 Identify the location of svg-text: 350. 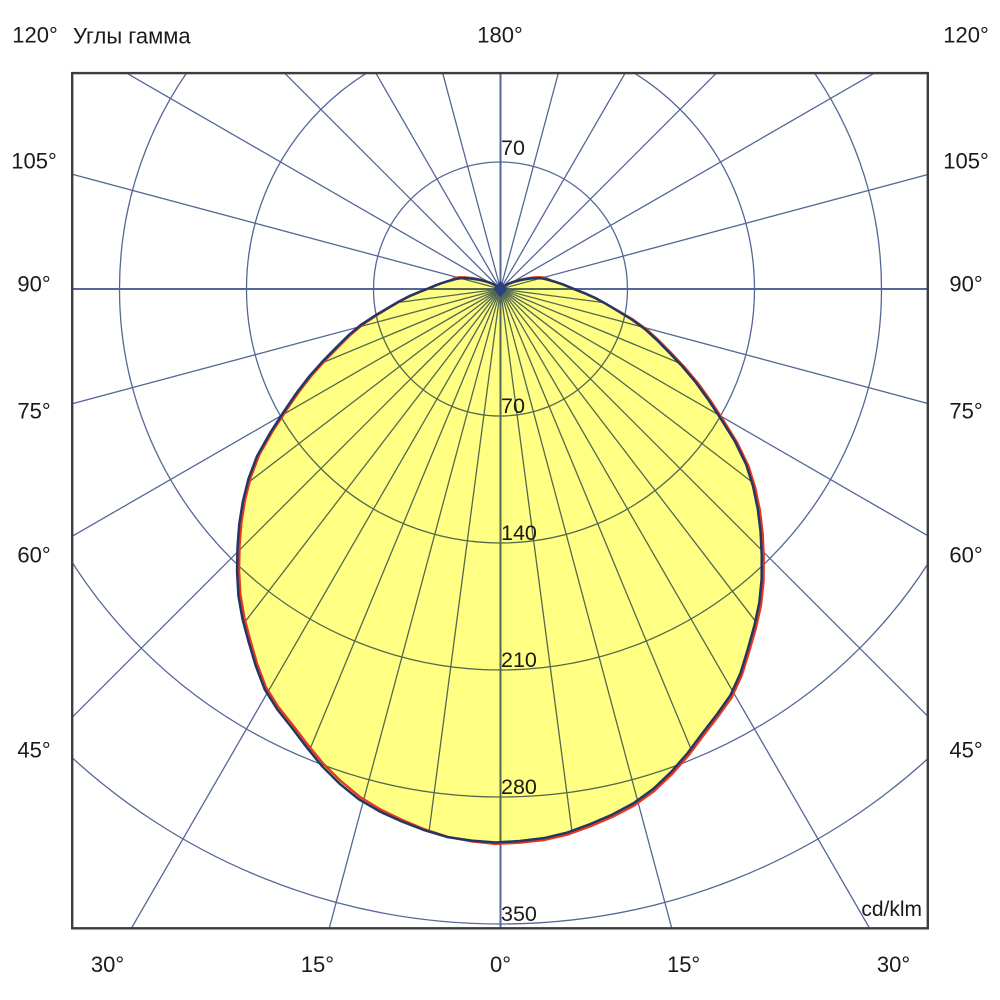
(519, 914).